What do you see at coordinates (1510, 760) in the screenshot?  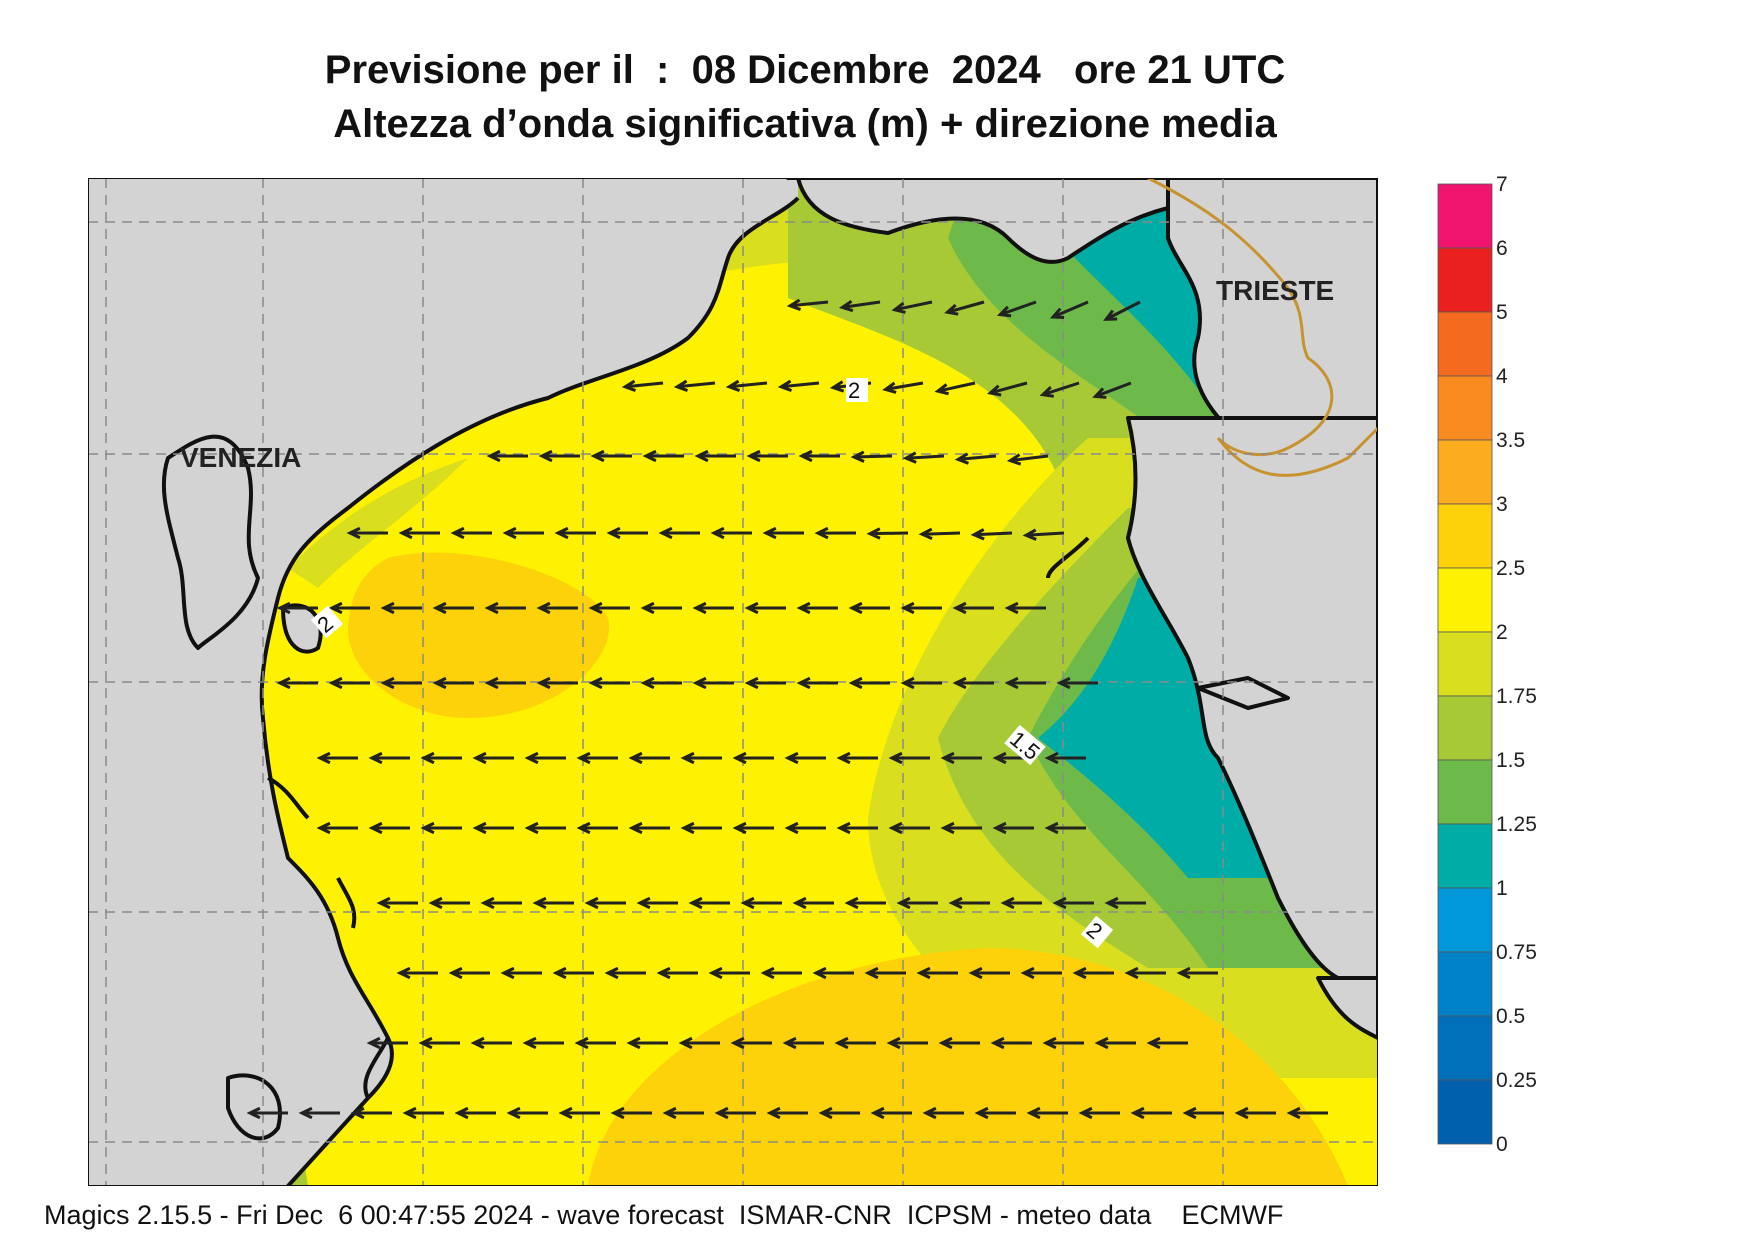 I see `legend-tick-label: 1.5` at bounding box center [1510, 760].